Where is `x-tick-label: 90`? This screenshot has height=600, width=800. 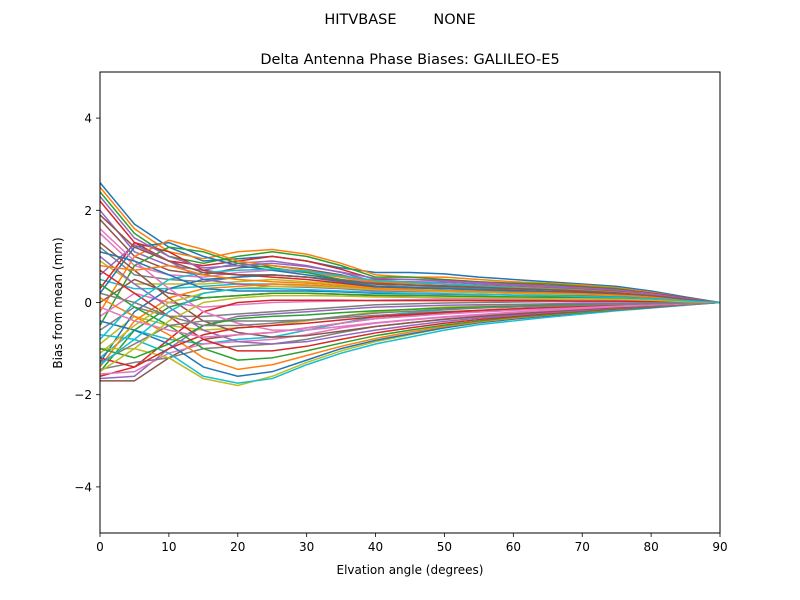 x-tick-label: 90 is located at coordinates (719, 547).